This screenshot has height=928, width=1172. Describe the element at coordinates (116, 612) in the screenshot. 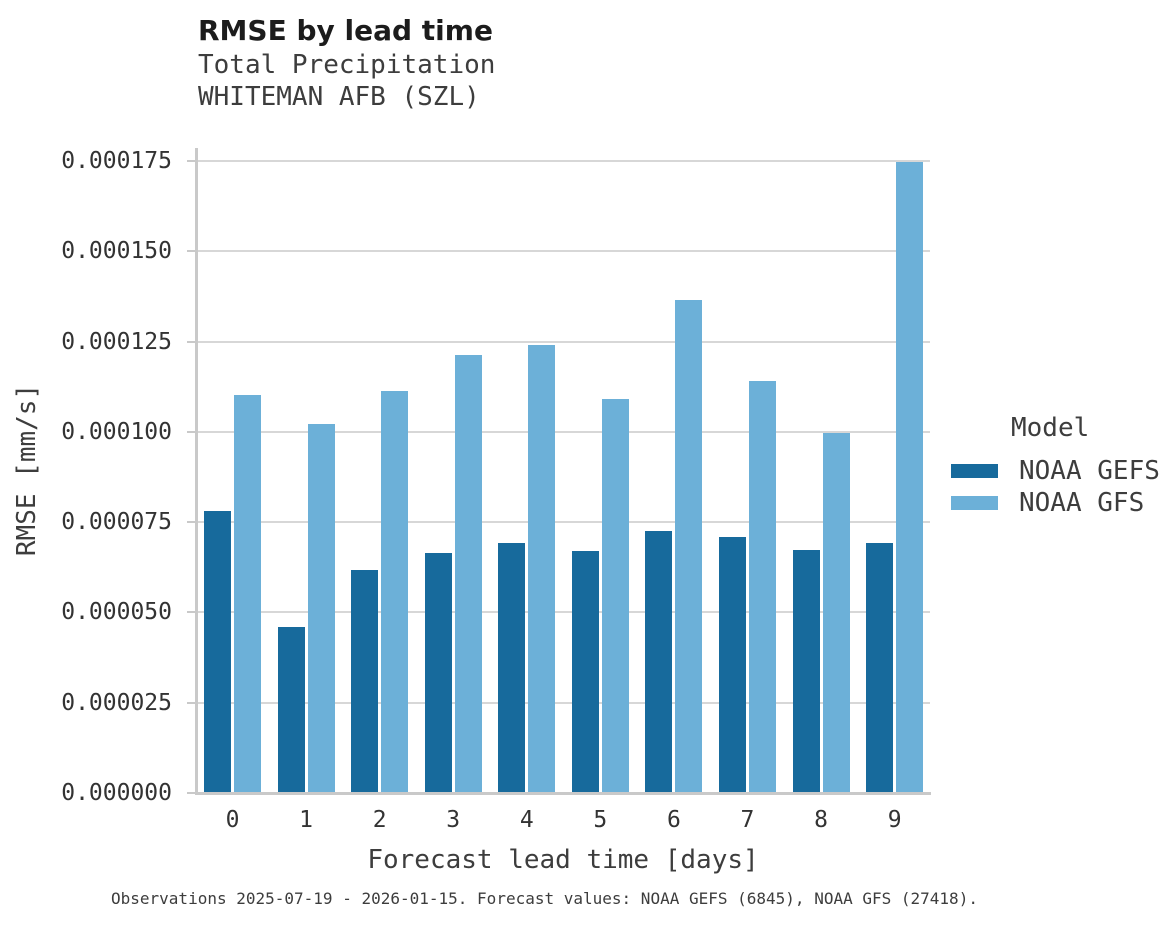

I see `y-tick-label: 0.000050` at that location.